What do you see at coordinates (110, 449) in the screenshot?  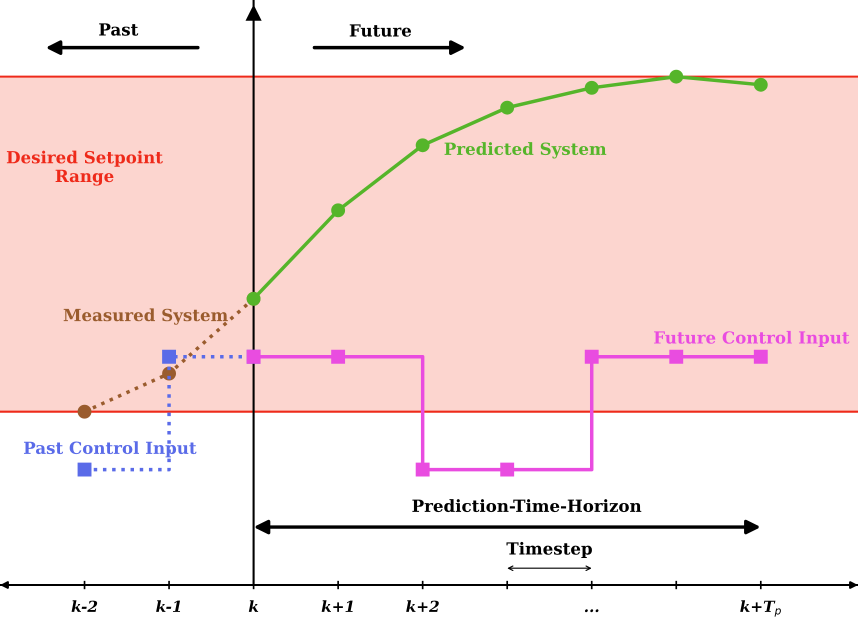 I see `series-label: Past Control Input` at bounding box center [110, 449].